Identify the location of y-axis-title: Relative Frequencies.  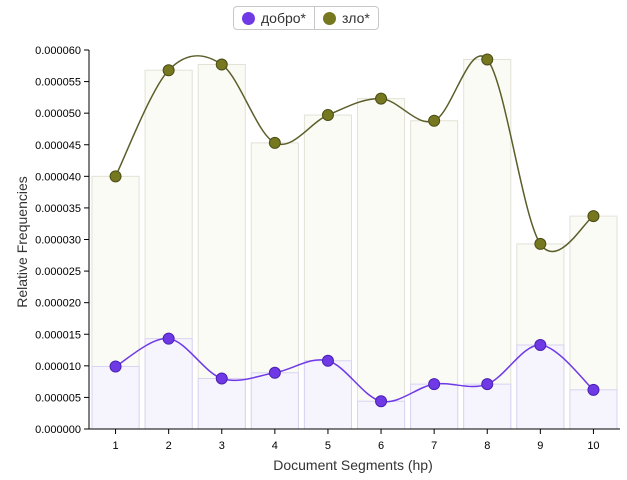
(22, 242).